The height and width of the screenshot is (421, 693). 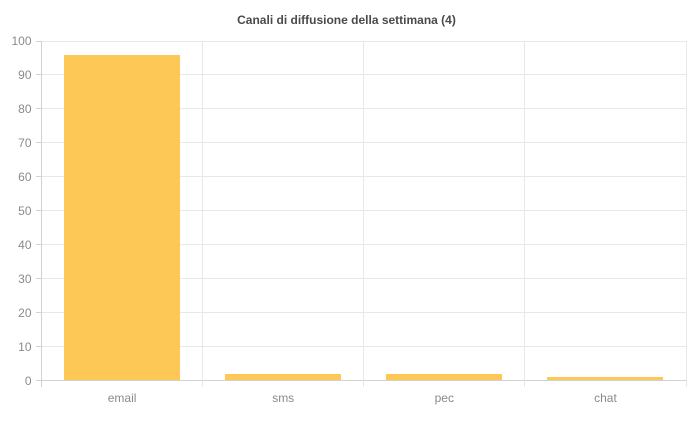 What do you see at coordinates (25, 108) in the screenshot?
I see `y-tick-label-80: 80` at bounding box center [25, 108].